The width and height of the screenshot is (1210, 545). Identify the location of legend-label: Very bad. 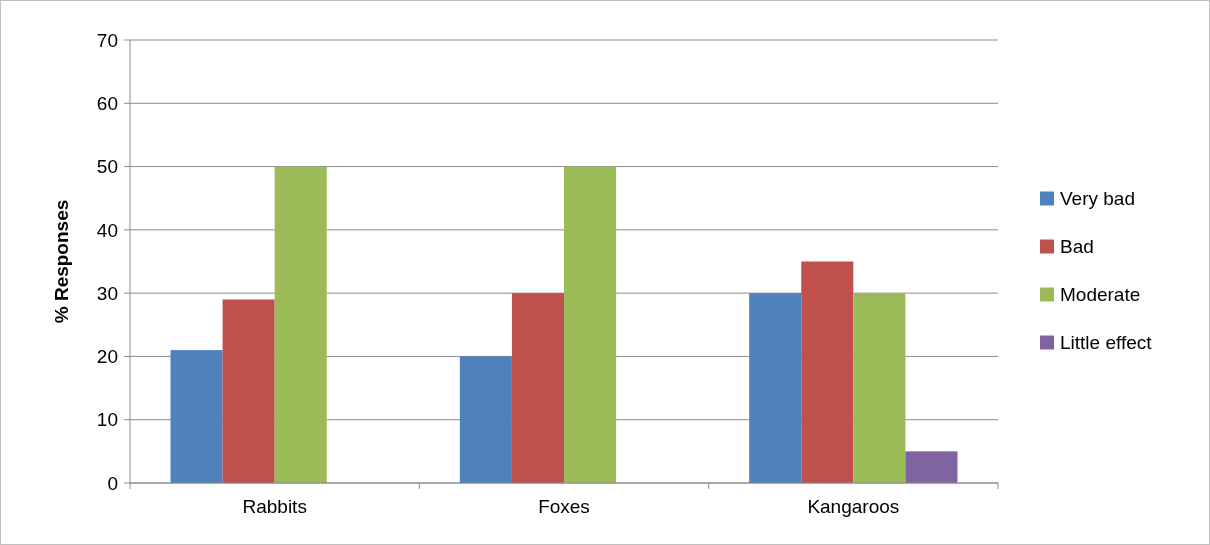
(1097, 199).